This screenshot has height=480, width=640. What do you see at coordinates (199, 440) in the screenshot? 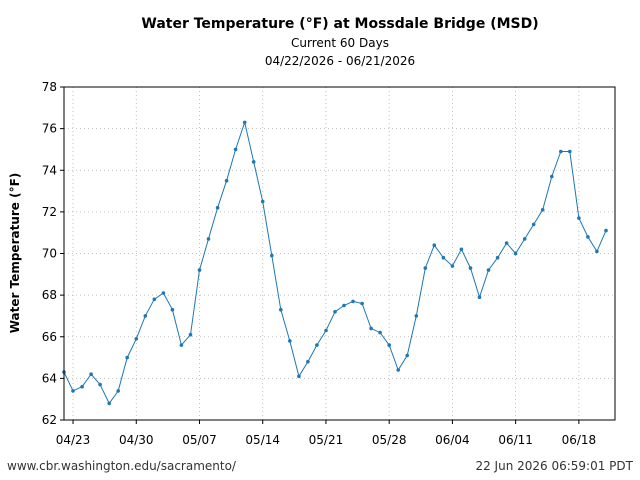
I see `x-tick-label: 05/07` at bounding box center [199, 440].